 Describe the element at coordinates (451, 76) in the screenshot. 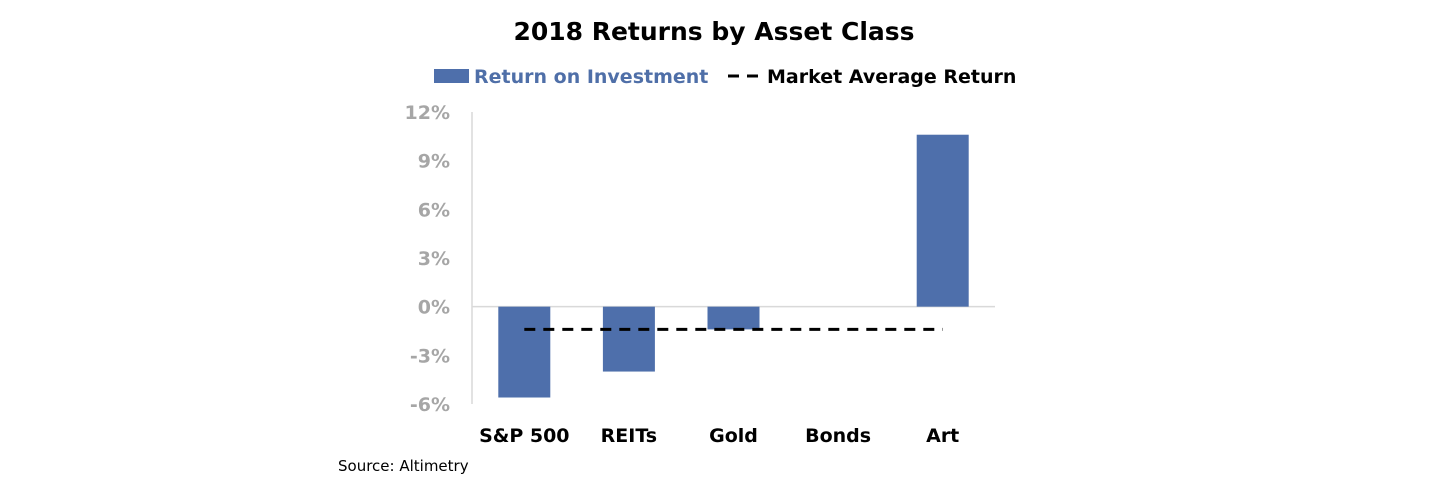

I see `legend-swatch-bar` at that location.